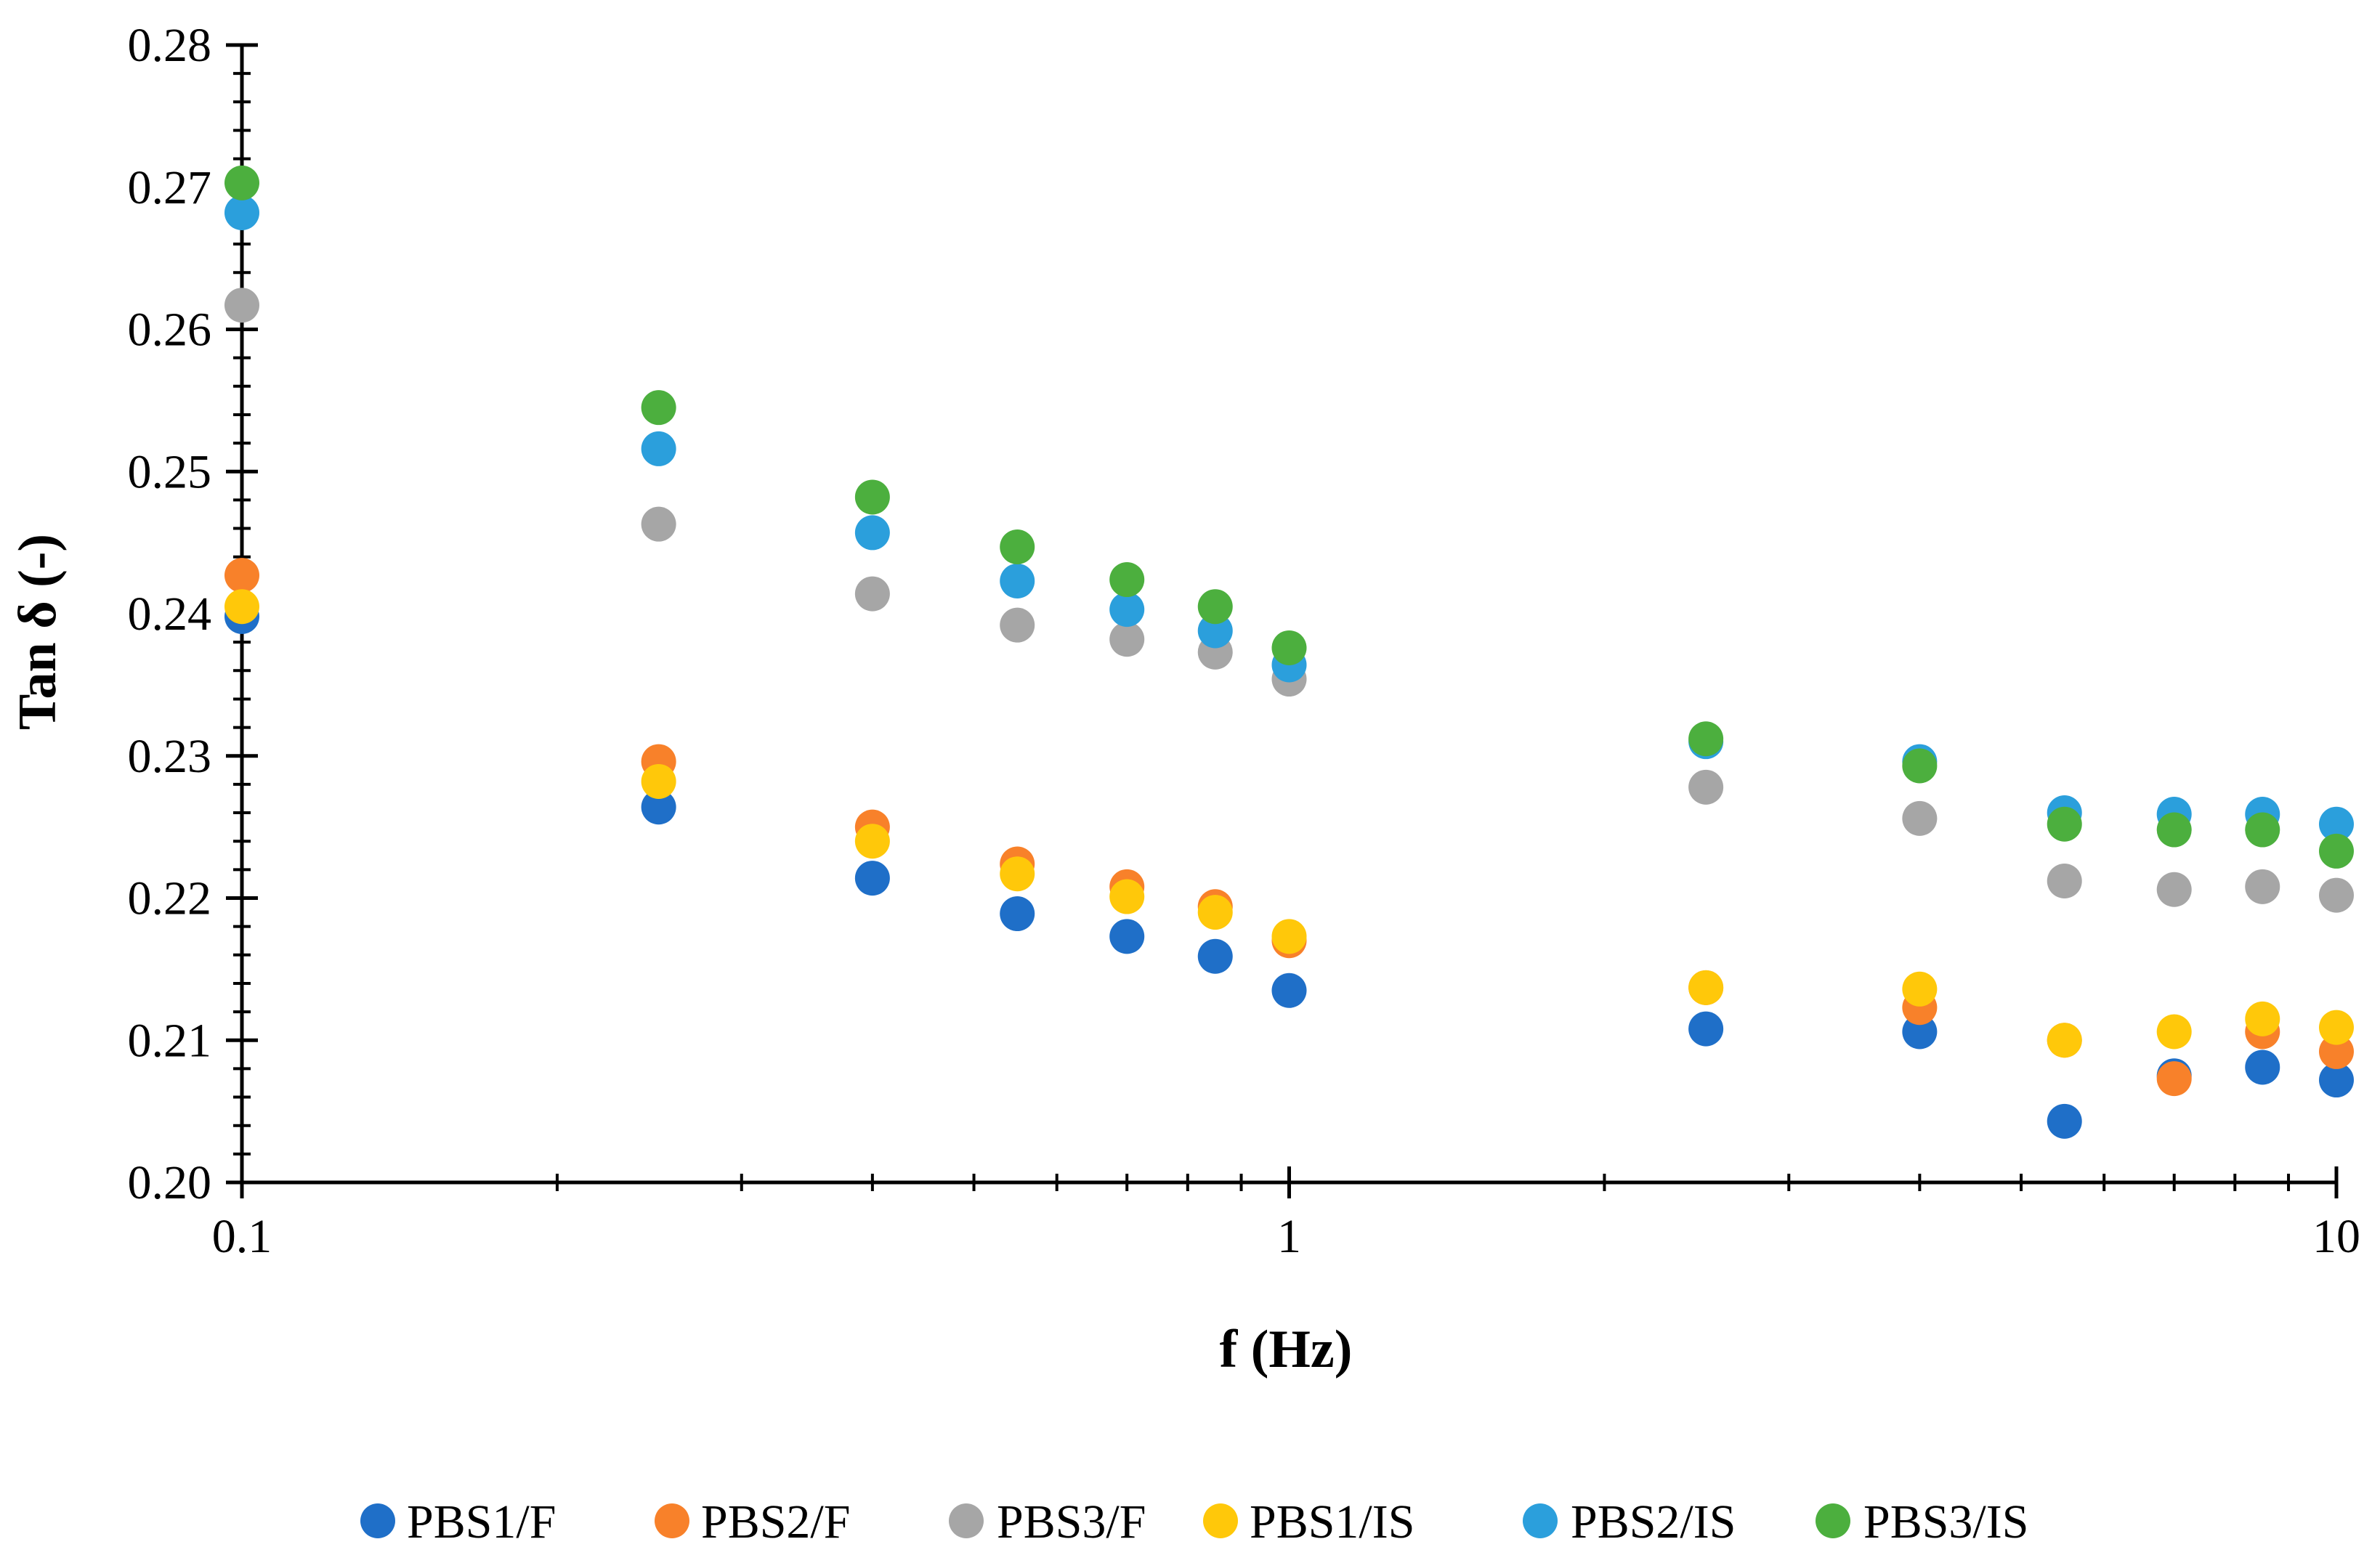 The image size is (2380, 1563). What do you see at coordinates (242, 1236) in the screenshot?
I see `x-tick-label: 0.1` at bounding box center [242, 1236].